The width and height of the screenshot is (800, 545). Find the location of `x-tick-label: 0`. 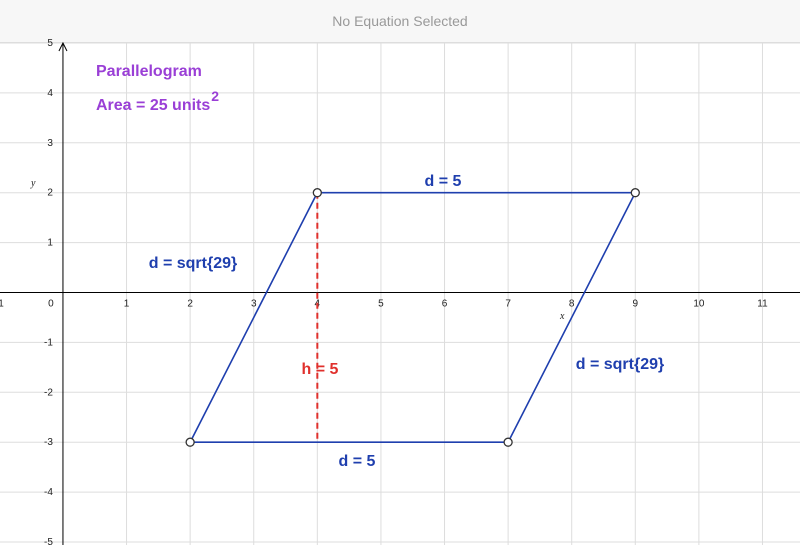

x-tick-label: 0 is located at coordinates (51, 304).